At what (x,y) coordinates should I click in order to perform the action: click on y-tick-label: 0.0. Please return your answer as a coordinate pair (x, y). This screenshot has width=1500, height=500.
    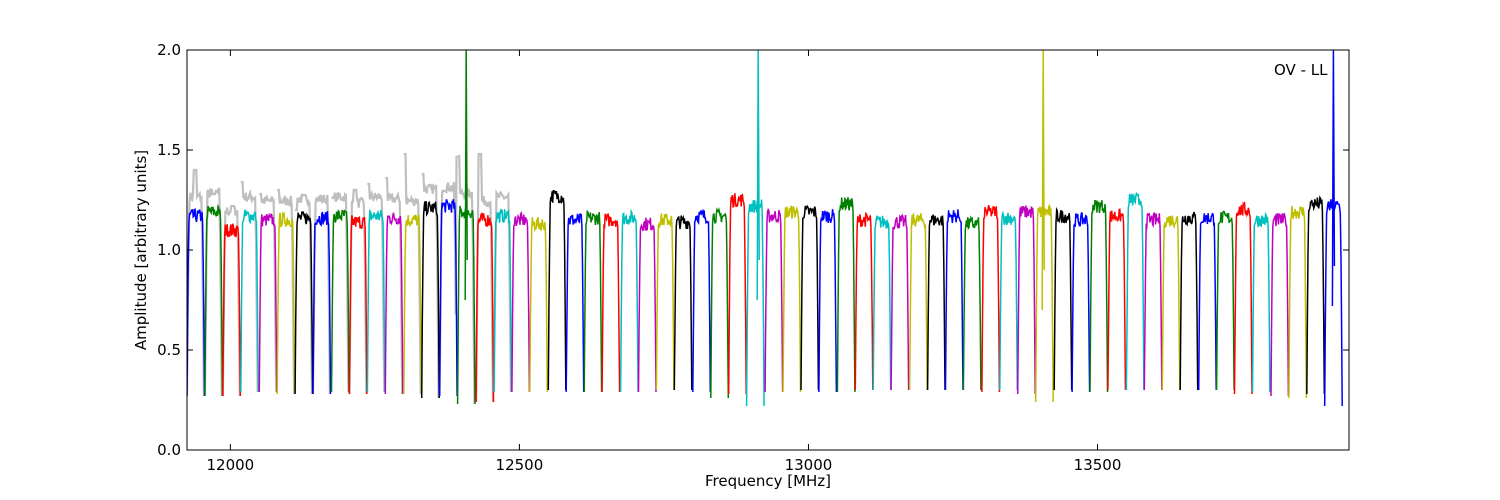
    Looking at the image, I should click on (169, 450).